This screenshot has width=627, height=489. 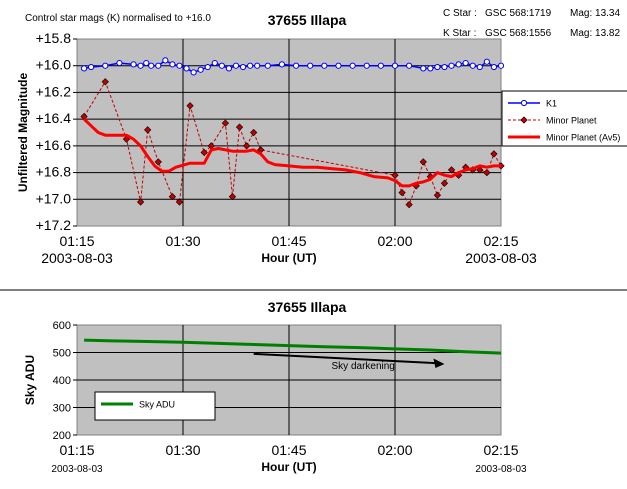 I want to click on x-tick-label: 02:15, so click(x=500, y=241).